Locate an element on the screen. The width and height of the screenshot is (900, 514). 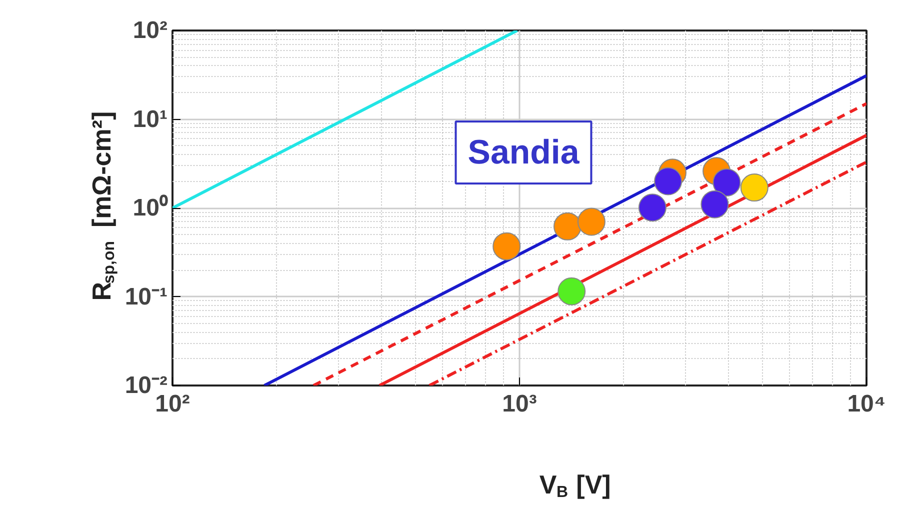
y-tick-label: 10⁰ is located at coordinates (150, 208).